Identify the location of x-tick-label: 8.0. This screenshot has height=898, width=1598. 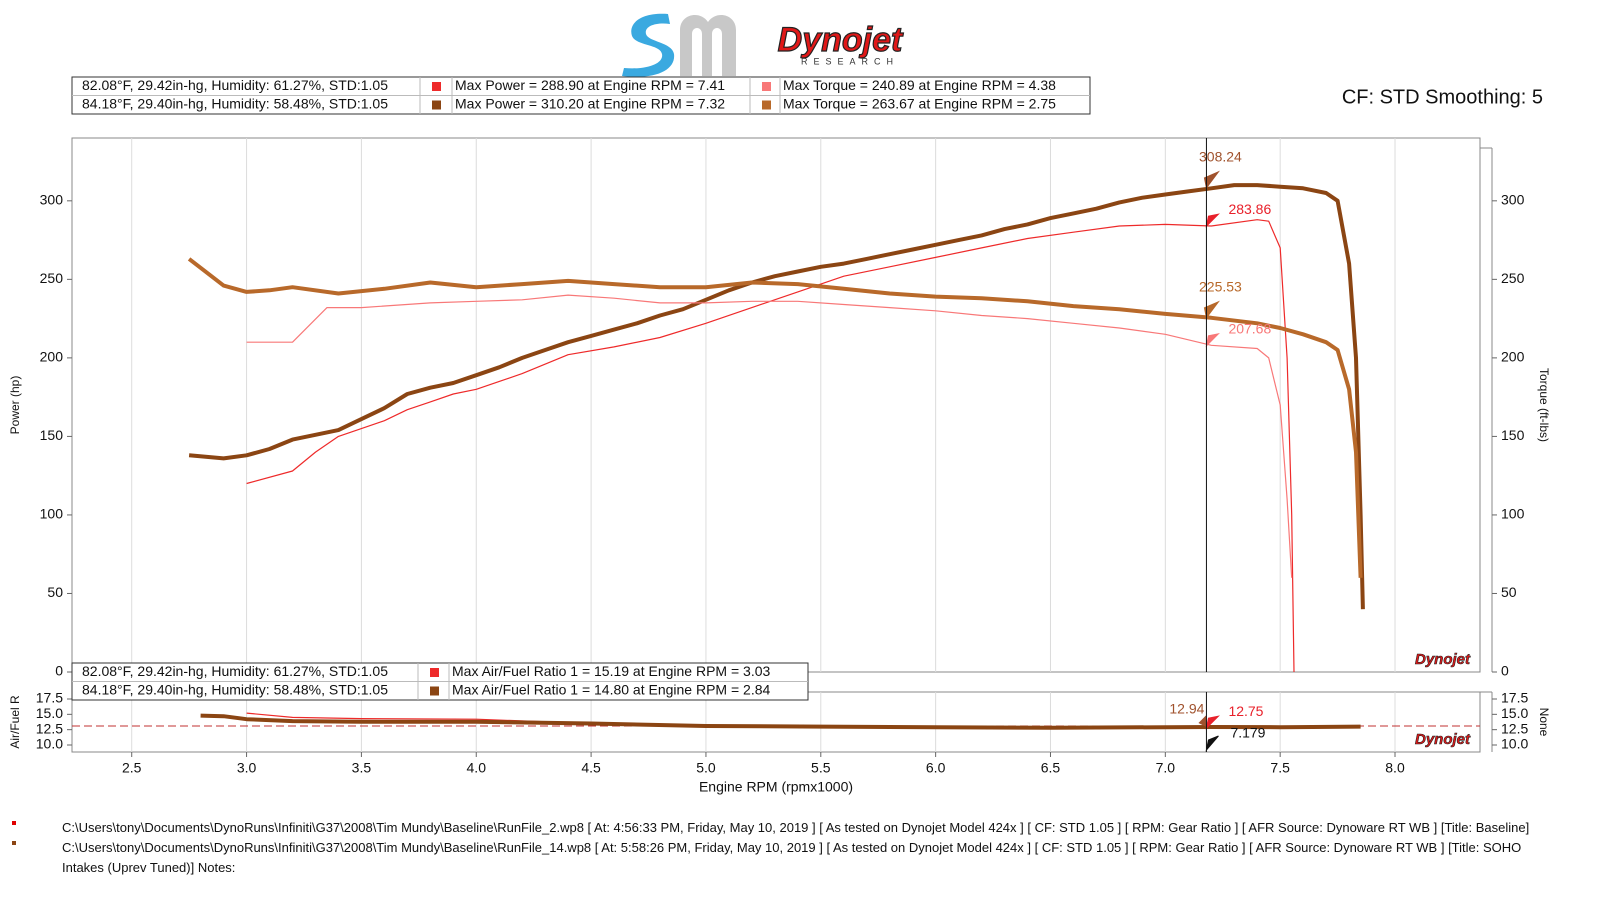
(1395, 768).